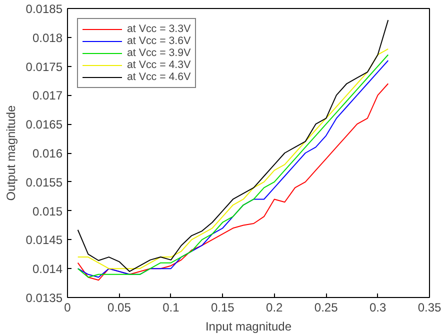 Image resolution: width=443 pixels, height=336 pixels. Describe the element at coordinates (171, 307) in the screenshot. I see `x-tick-label: 0.1` at that location.